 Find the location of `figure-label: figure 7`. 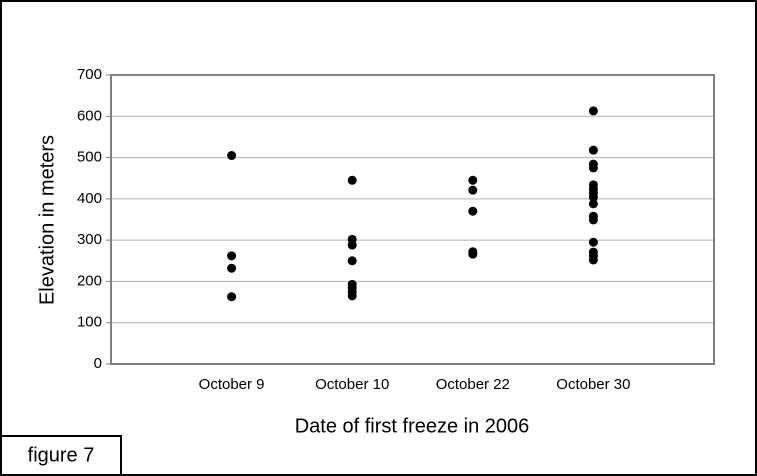

figure-label: figure 7 is located at coordinates (61, 455).